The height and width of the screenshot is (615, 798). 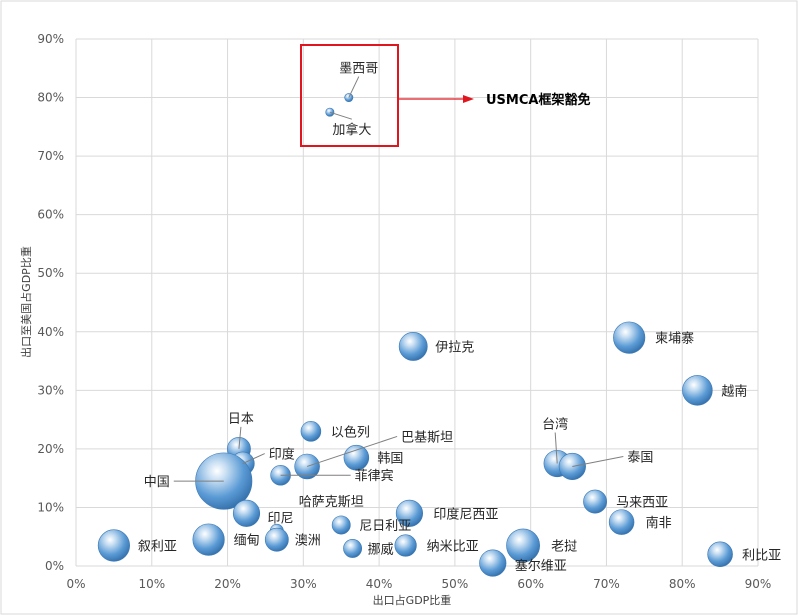 I want to click on point-label: 印度尼西亚, so click(x=465, y=514).